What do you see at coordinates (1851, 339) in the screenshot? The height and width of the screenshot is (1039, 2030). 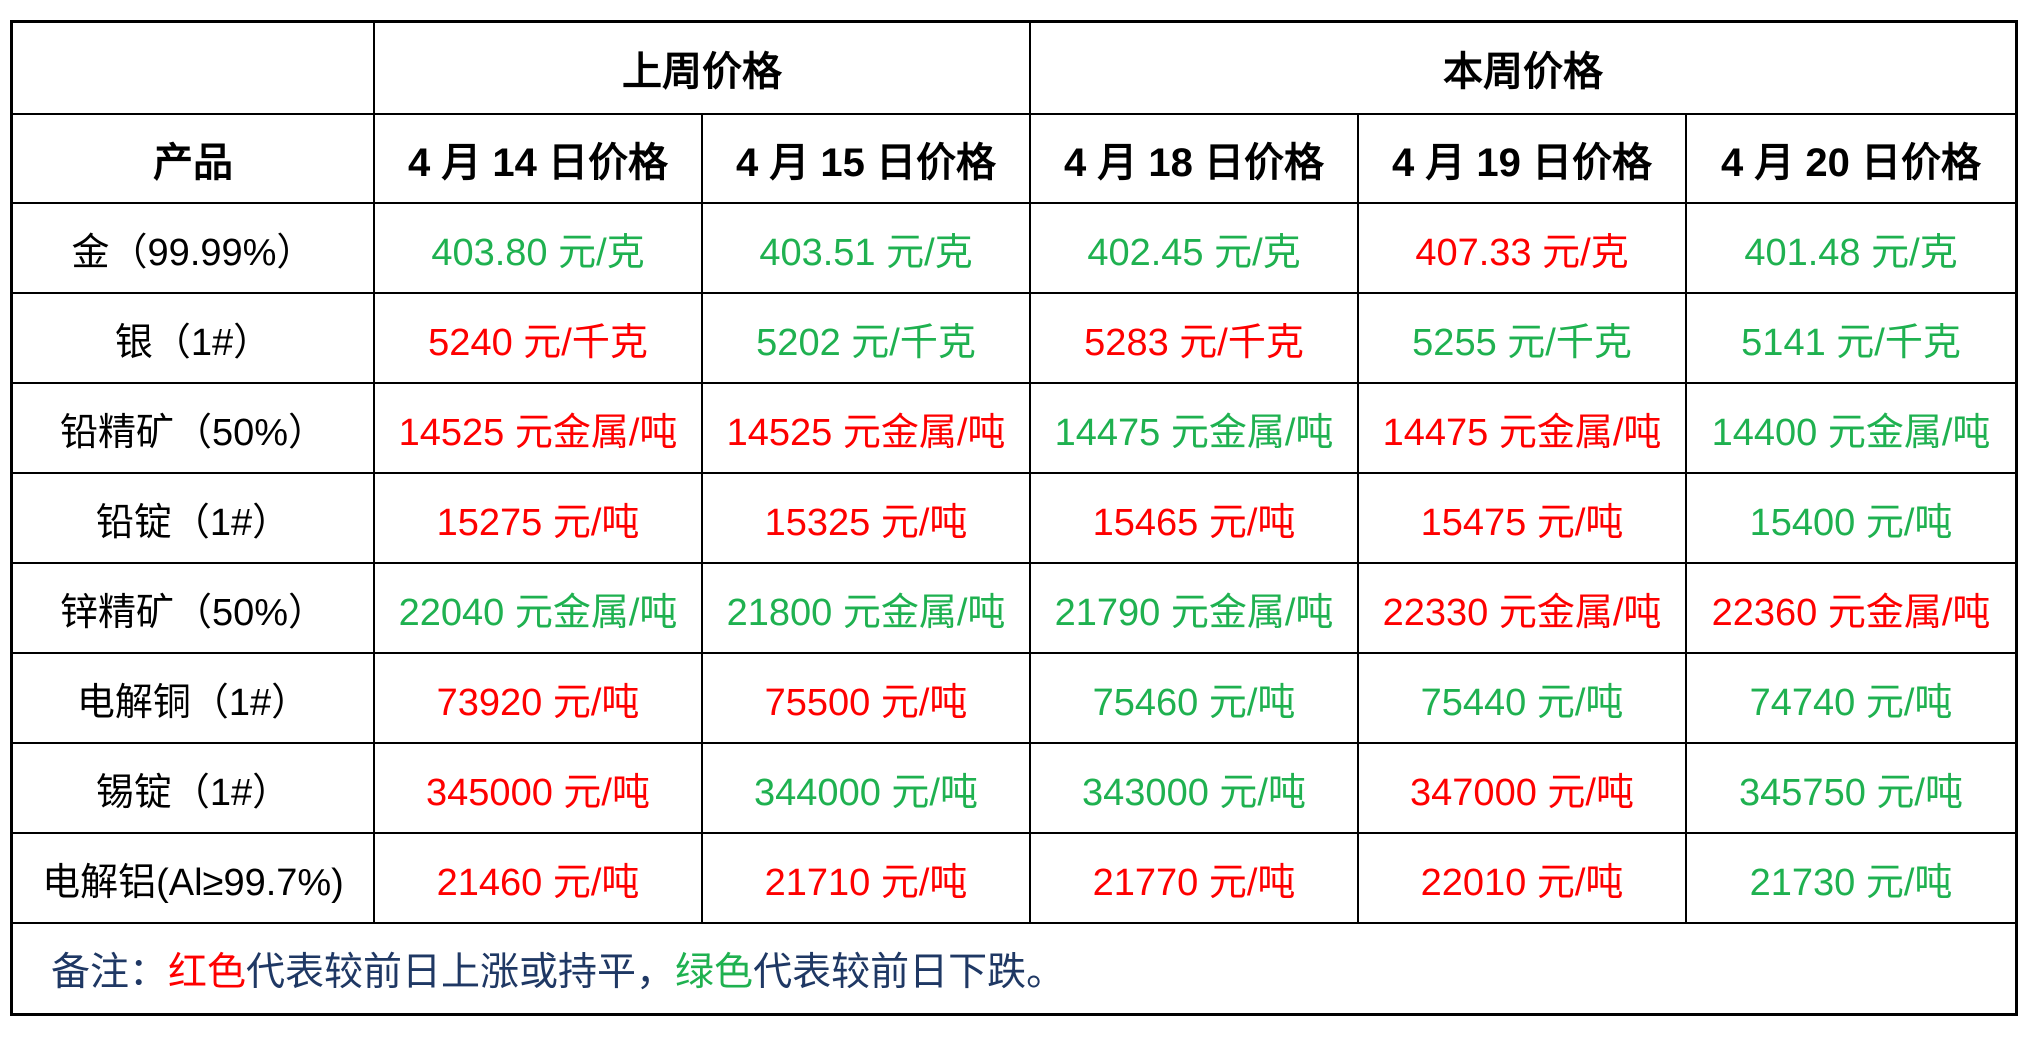 I see `price-cell: 5141 元/千克` at bounding box center [1851, 339].